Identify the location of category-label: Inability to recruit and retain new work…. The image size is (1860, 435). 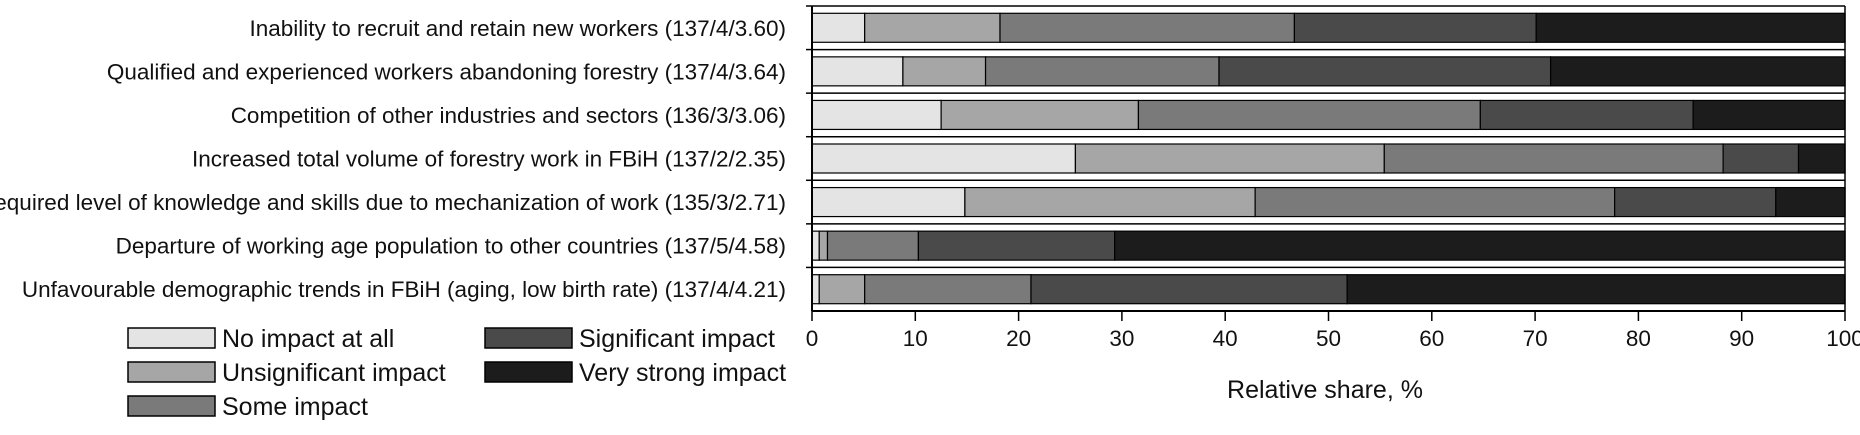
(517, 28).